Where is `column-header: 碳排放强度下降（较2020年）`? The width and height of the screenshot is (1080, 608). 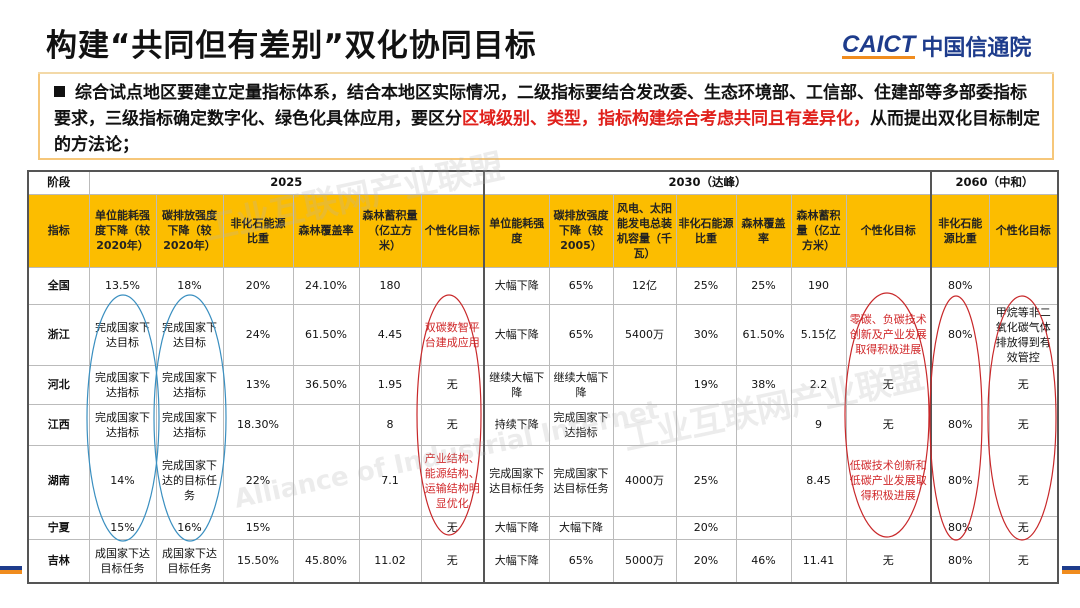 column-header: 碳排放强度下降（较2020年） is located at coordinates (189, 230).